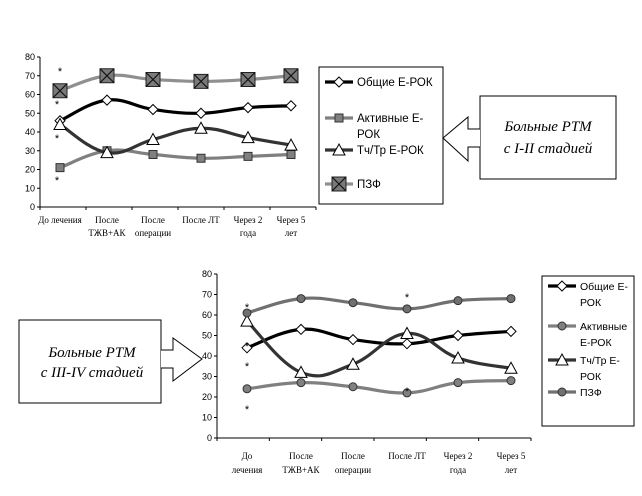 The width and height of the screenshot is (642, 496). I want to click on x-tick-label: После ЛТ, so click(407, 456).